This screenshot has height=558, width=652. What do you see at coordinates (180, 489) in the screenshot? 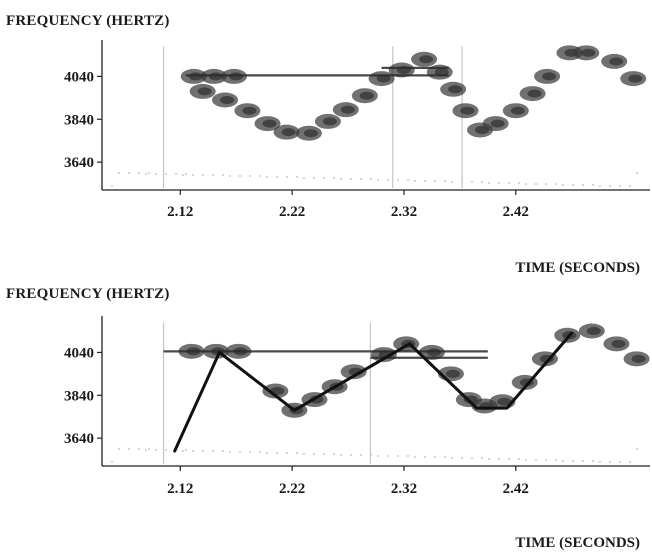
I see `x-tick-label: 2.12` at bounding box center [180, 489].